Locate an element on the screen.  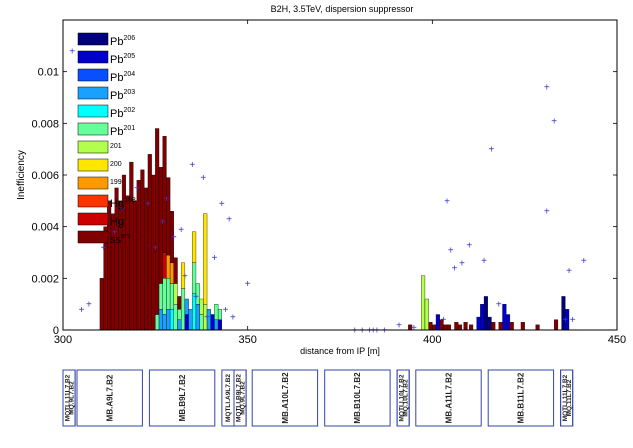
element-label-1: MQ.9L7.B2 is located at coordinates (71, 398).